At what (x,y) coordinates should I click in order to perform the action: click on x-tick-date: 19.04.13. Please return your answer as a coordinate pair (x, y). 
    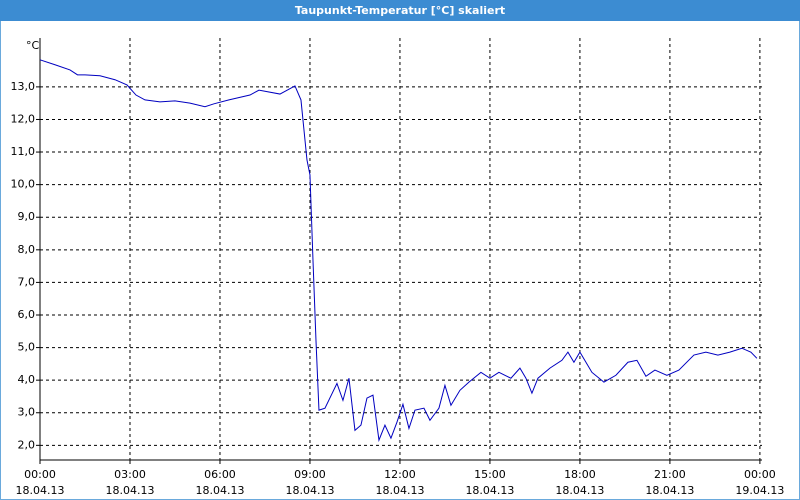
    Looking at the image, I should click on (759, 490).